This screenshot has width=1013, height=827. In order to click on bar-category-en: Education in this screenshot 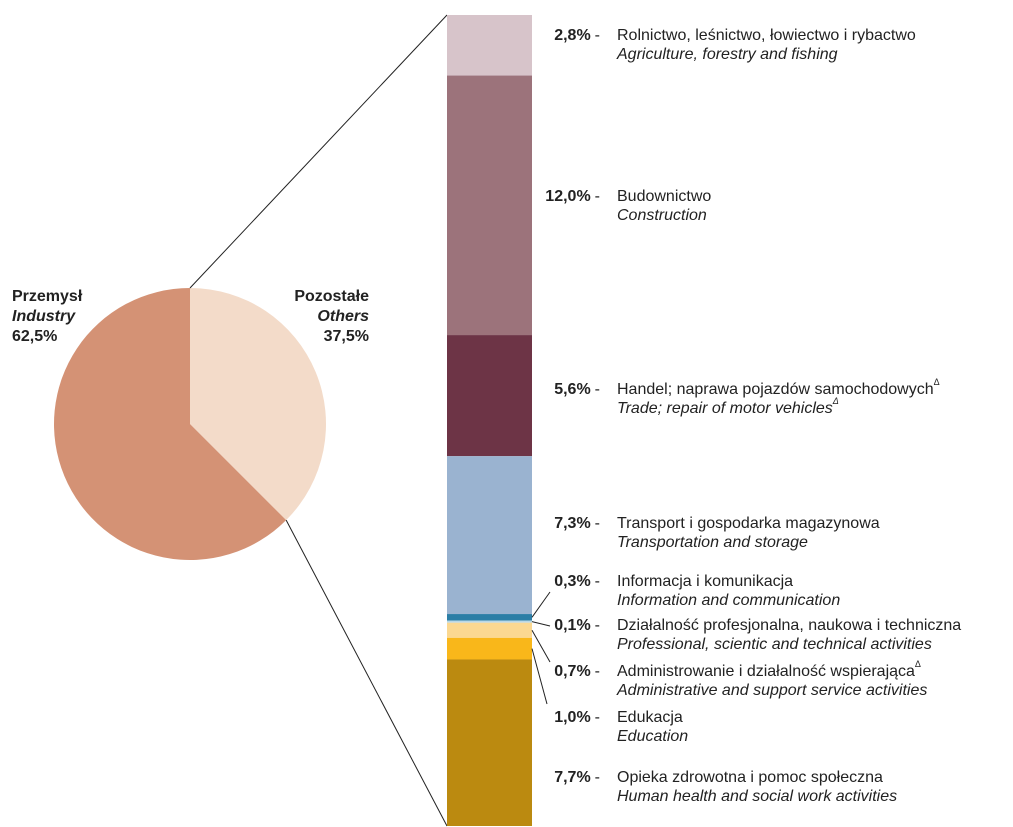, I will do `click(652, 736)`.